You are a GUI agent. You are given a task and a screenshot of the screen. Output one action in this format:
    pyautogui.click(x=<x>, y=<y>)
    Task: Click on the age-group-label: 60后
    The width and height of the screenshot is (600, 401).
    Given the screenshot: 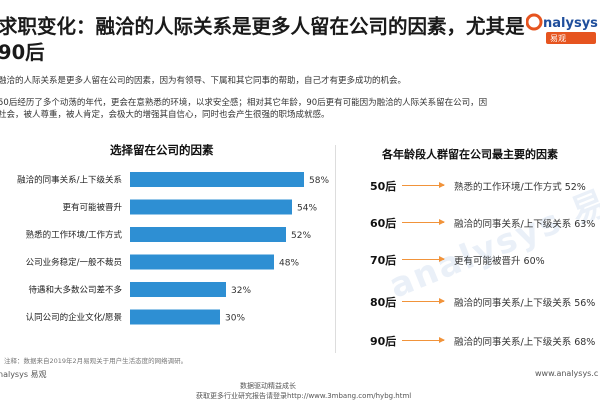 What is the action you would take?
    pyautogui.click(x=383, y=223)
    